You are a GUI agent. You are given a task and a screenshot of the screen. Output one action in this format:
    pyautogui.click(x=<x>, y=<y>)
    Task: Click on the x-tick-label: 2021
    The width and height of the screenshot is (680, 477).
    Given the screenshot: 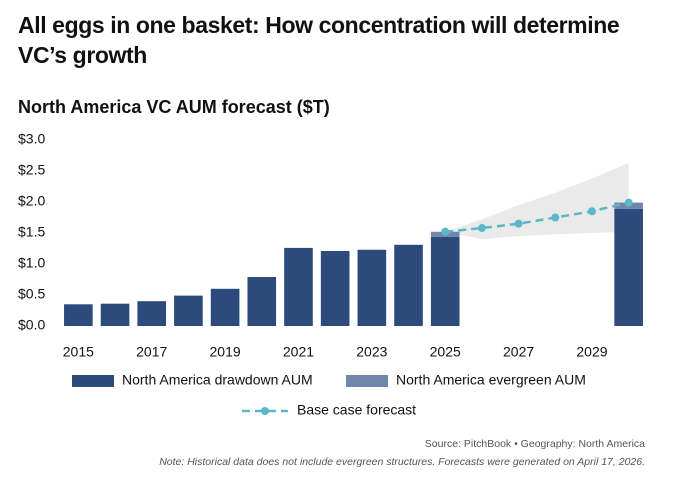 What is the action you would take?
    pyautogui.click(x=298, y=352)
    